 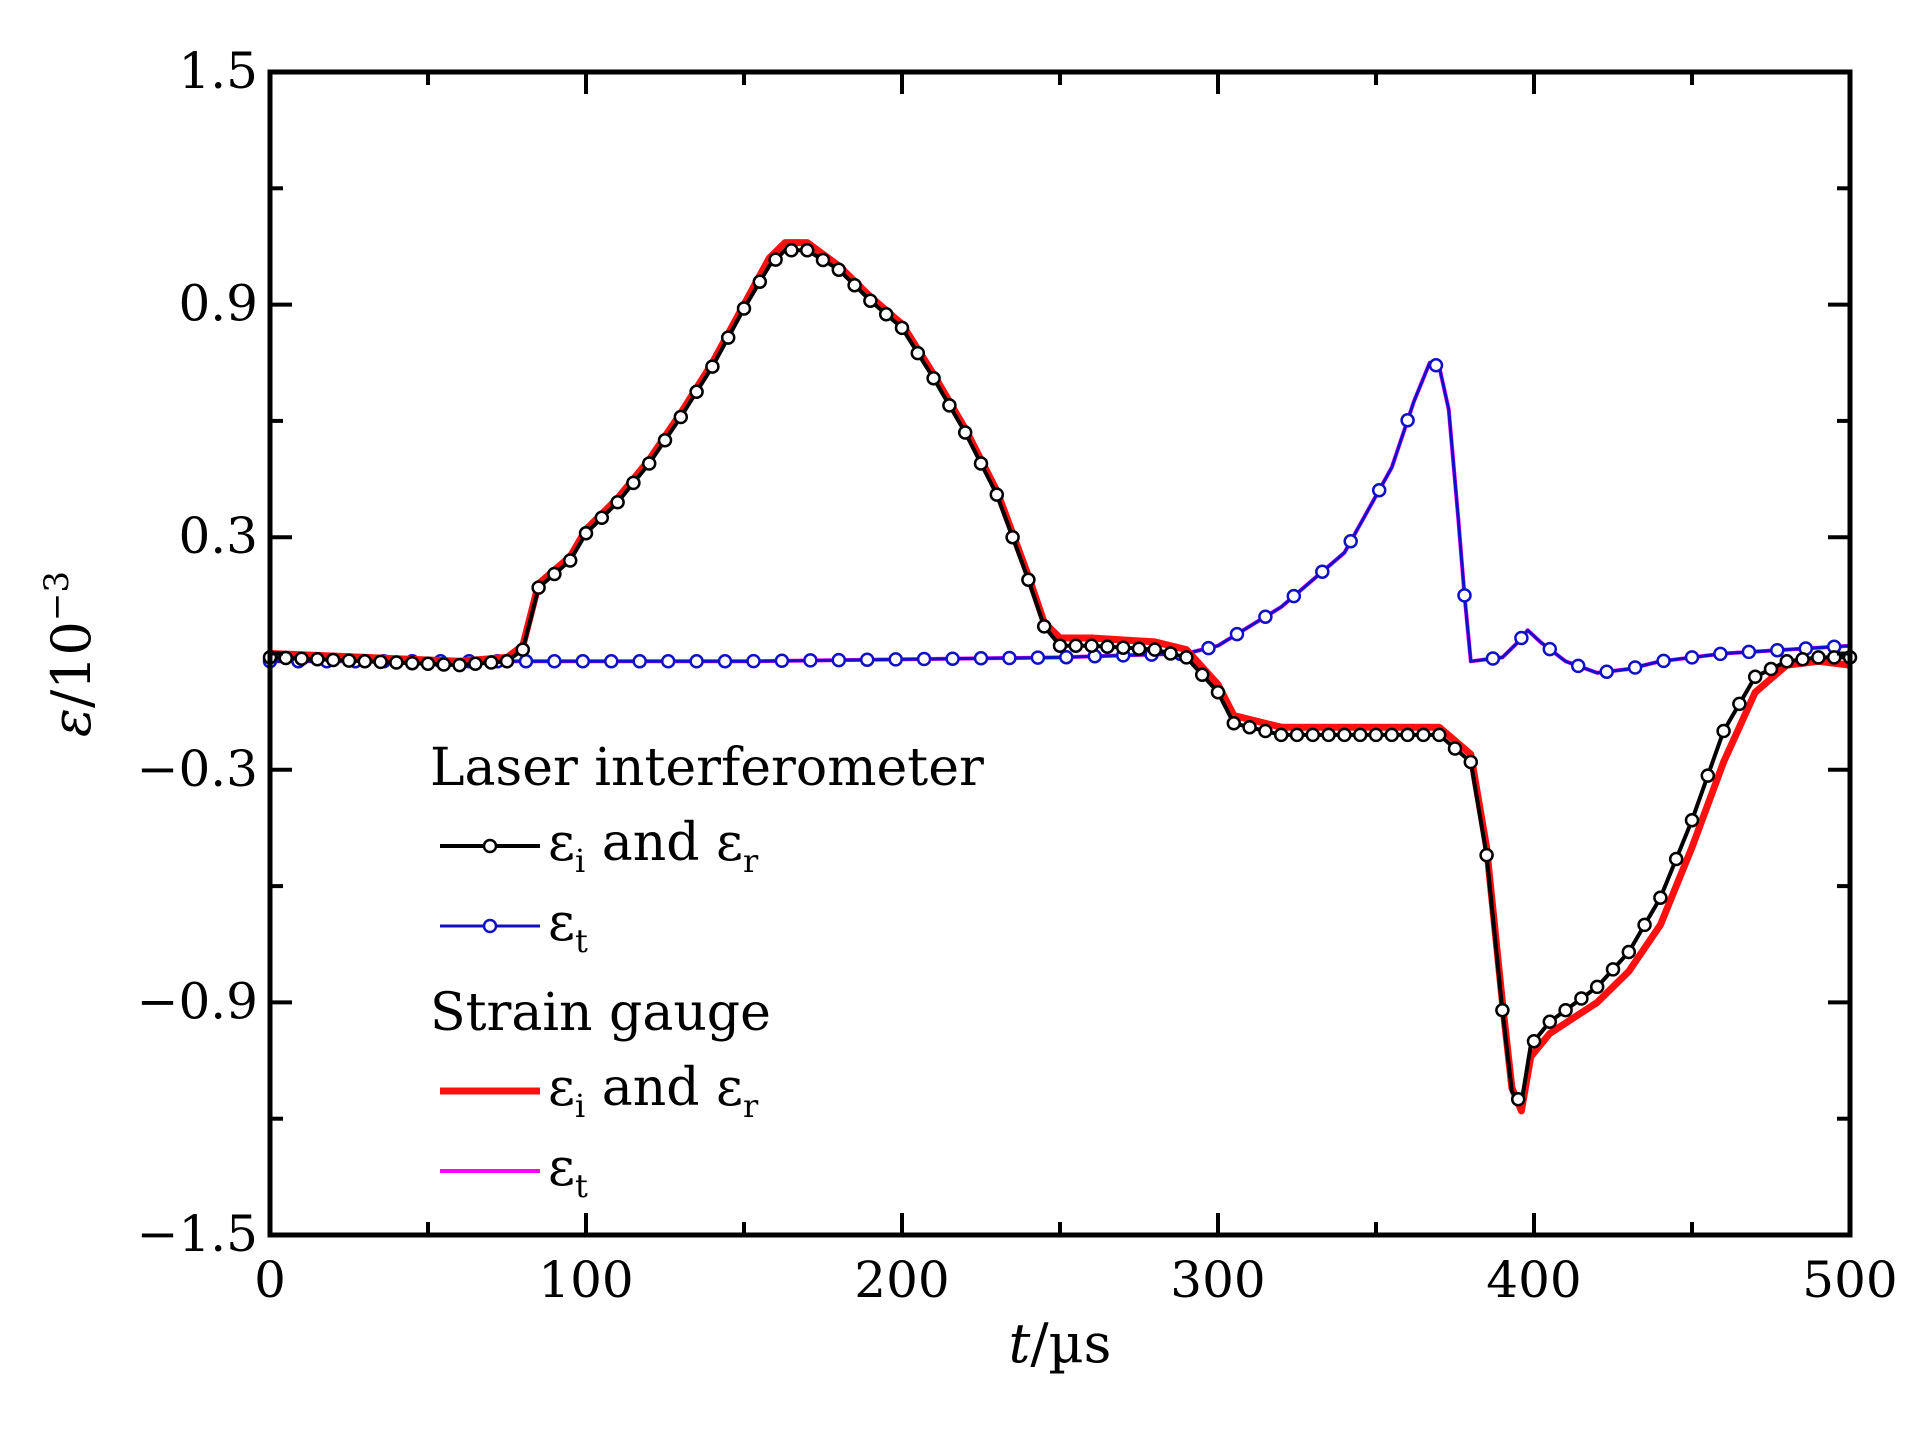 I want to click on x-axis-var: t, so click(x=1020, y=1343).